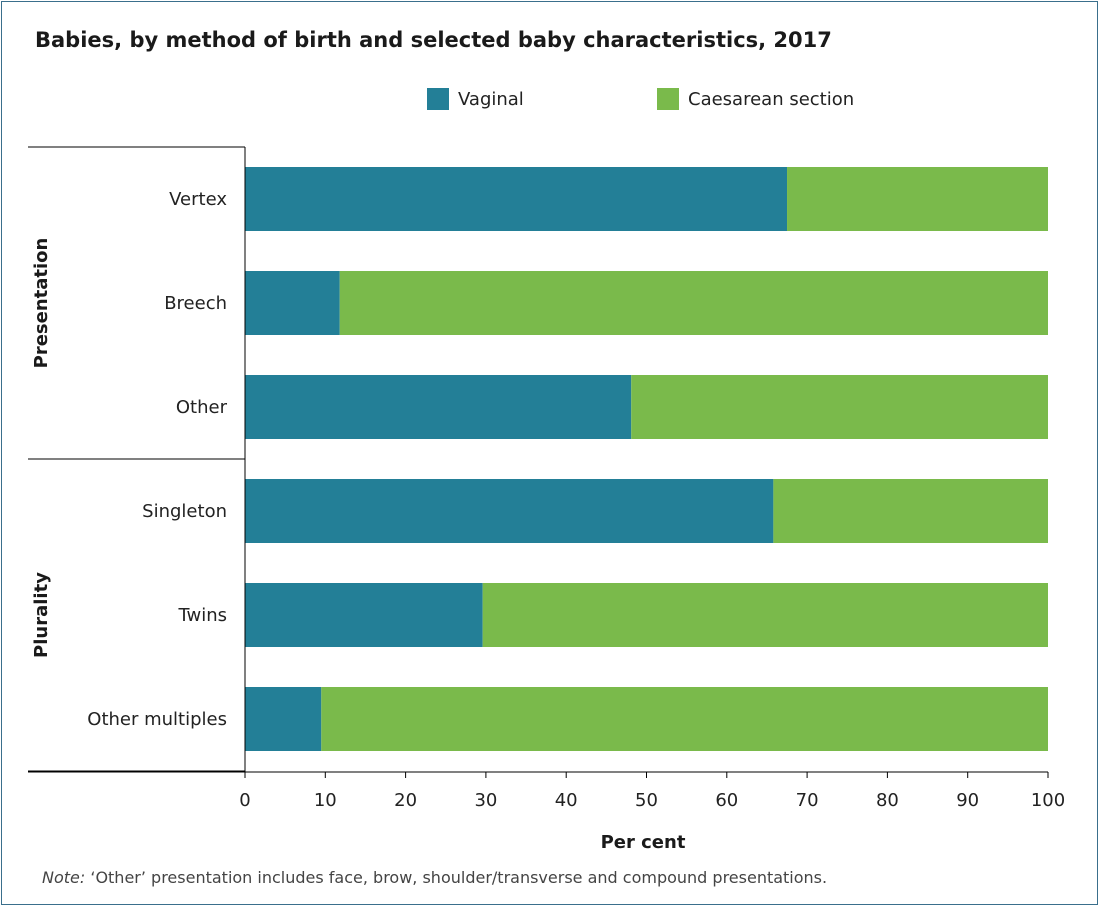 The image size is (1101, 908). Describe the element at coordinates (646, 800) in the screenshot. I see `x-tick-label-50: 50` at that location.